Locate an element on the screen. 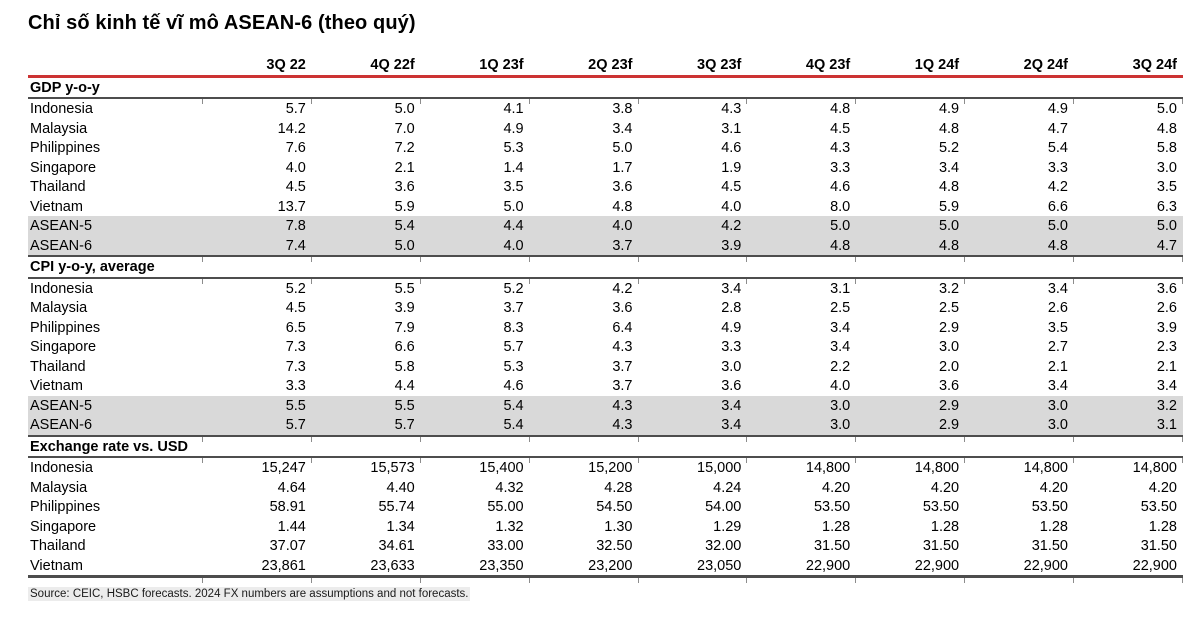 This screenshot has height=640, width=1200. cell-value: 6.4 is located at coordinates (622, 327).